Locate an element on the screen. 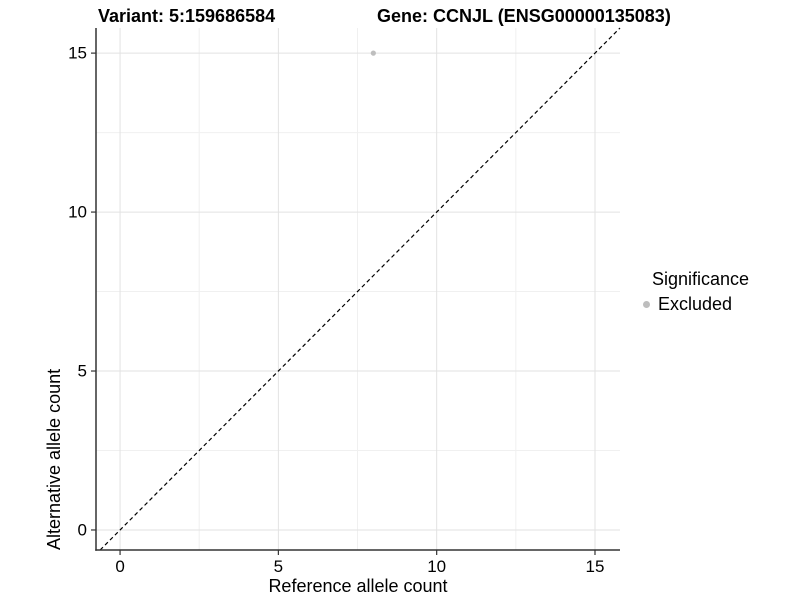 The width and height of the screenshot is (800, 600). variant-title: Variant: 5:159686584 is located at coordinates (187, 16).